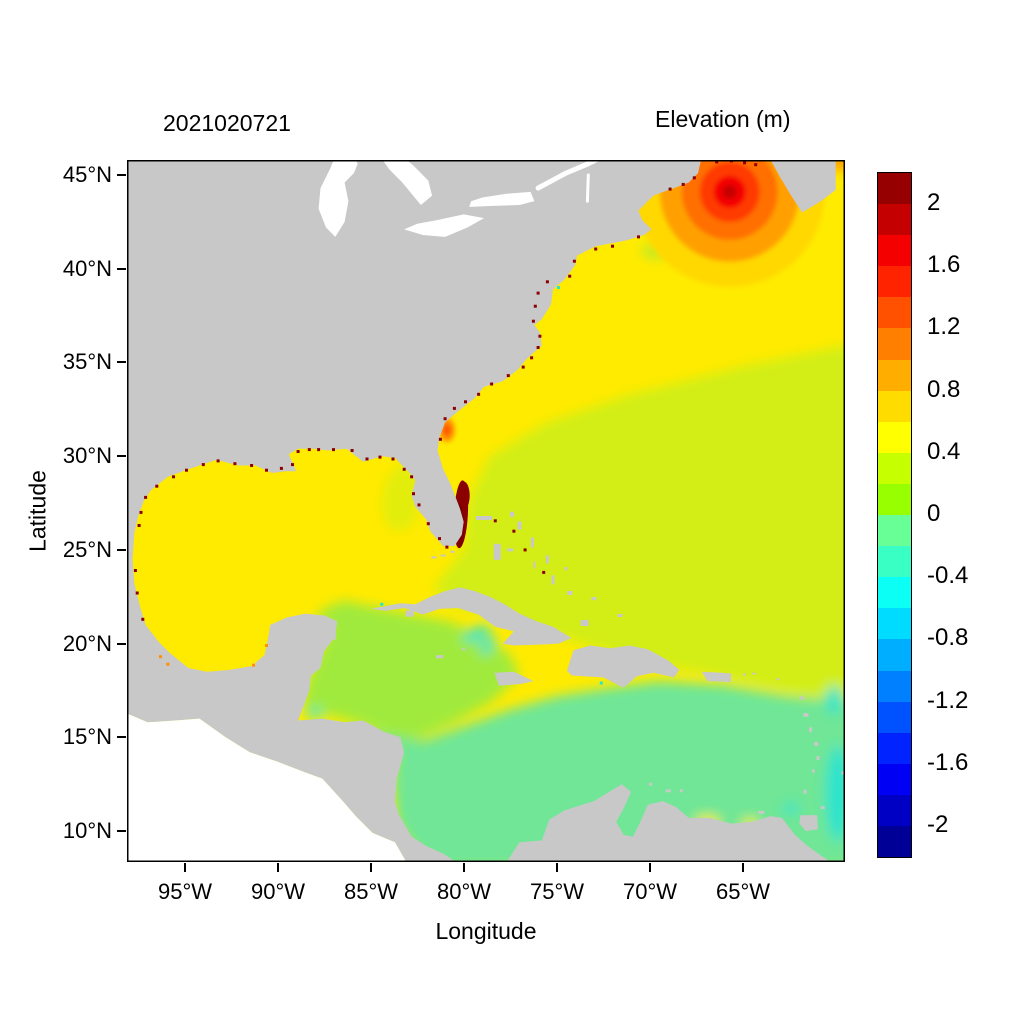 This screenshot has height=1024, width=1024. What do you see at coordinates (743, 891) in the screenshot?
I see `x-tick-label: 65°W` at bounding box center [743, 891].